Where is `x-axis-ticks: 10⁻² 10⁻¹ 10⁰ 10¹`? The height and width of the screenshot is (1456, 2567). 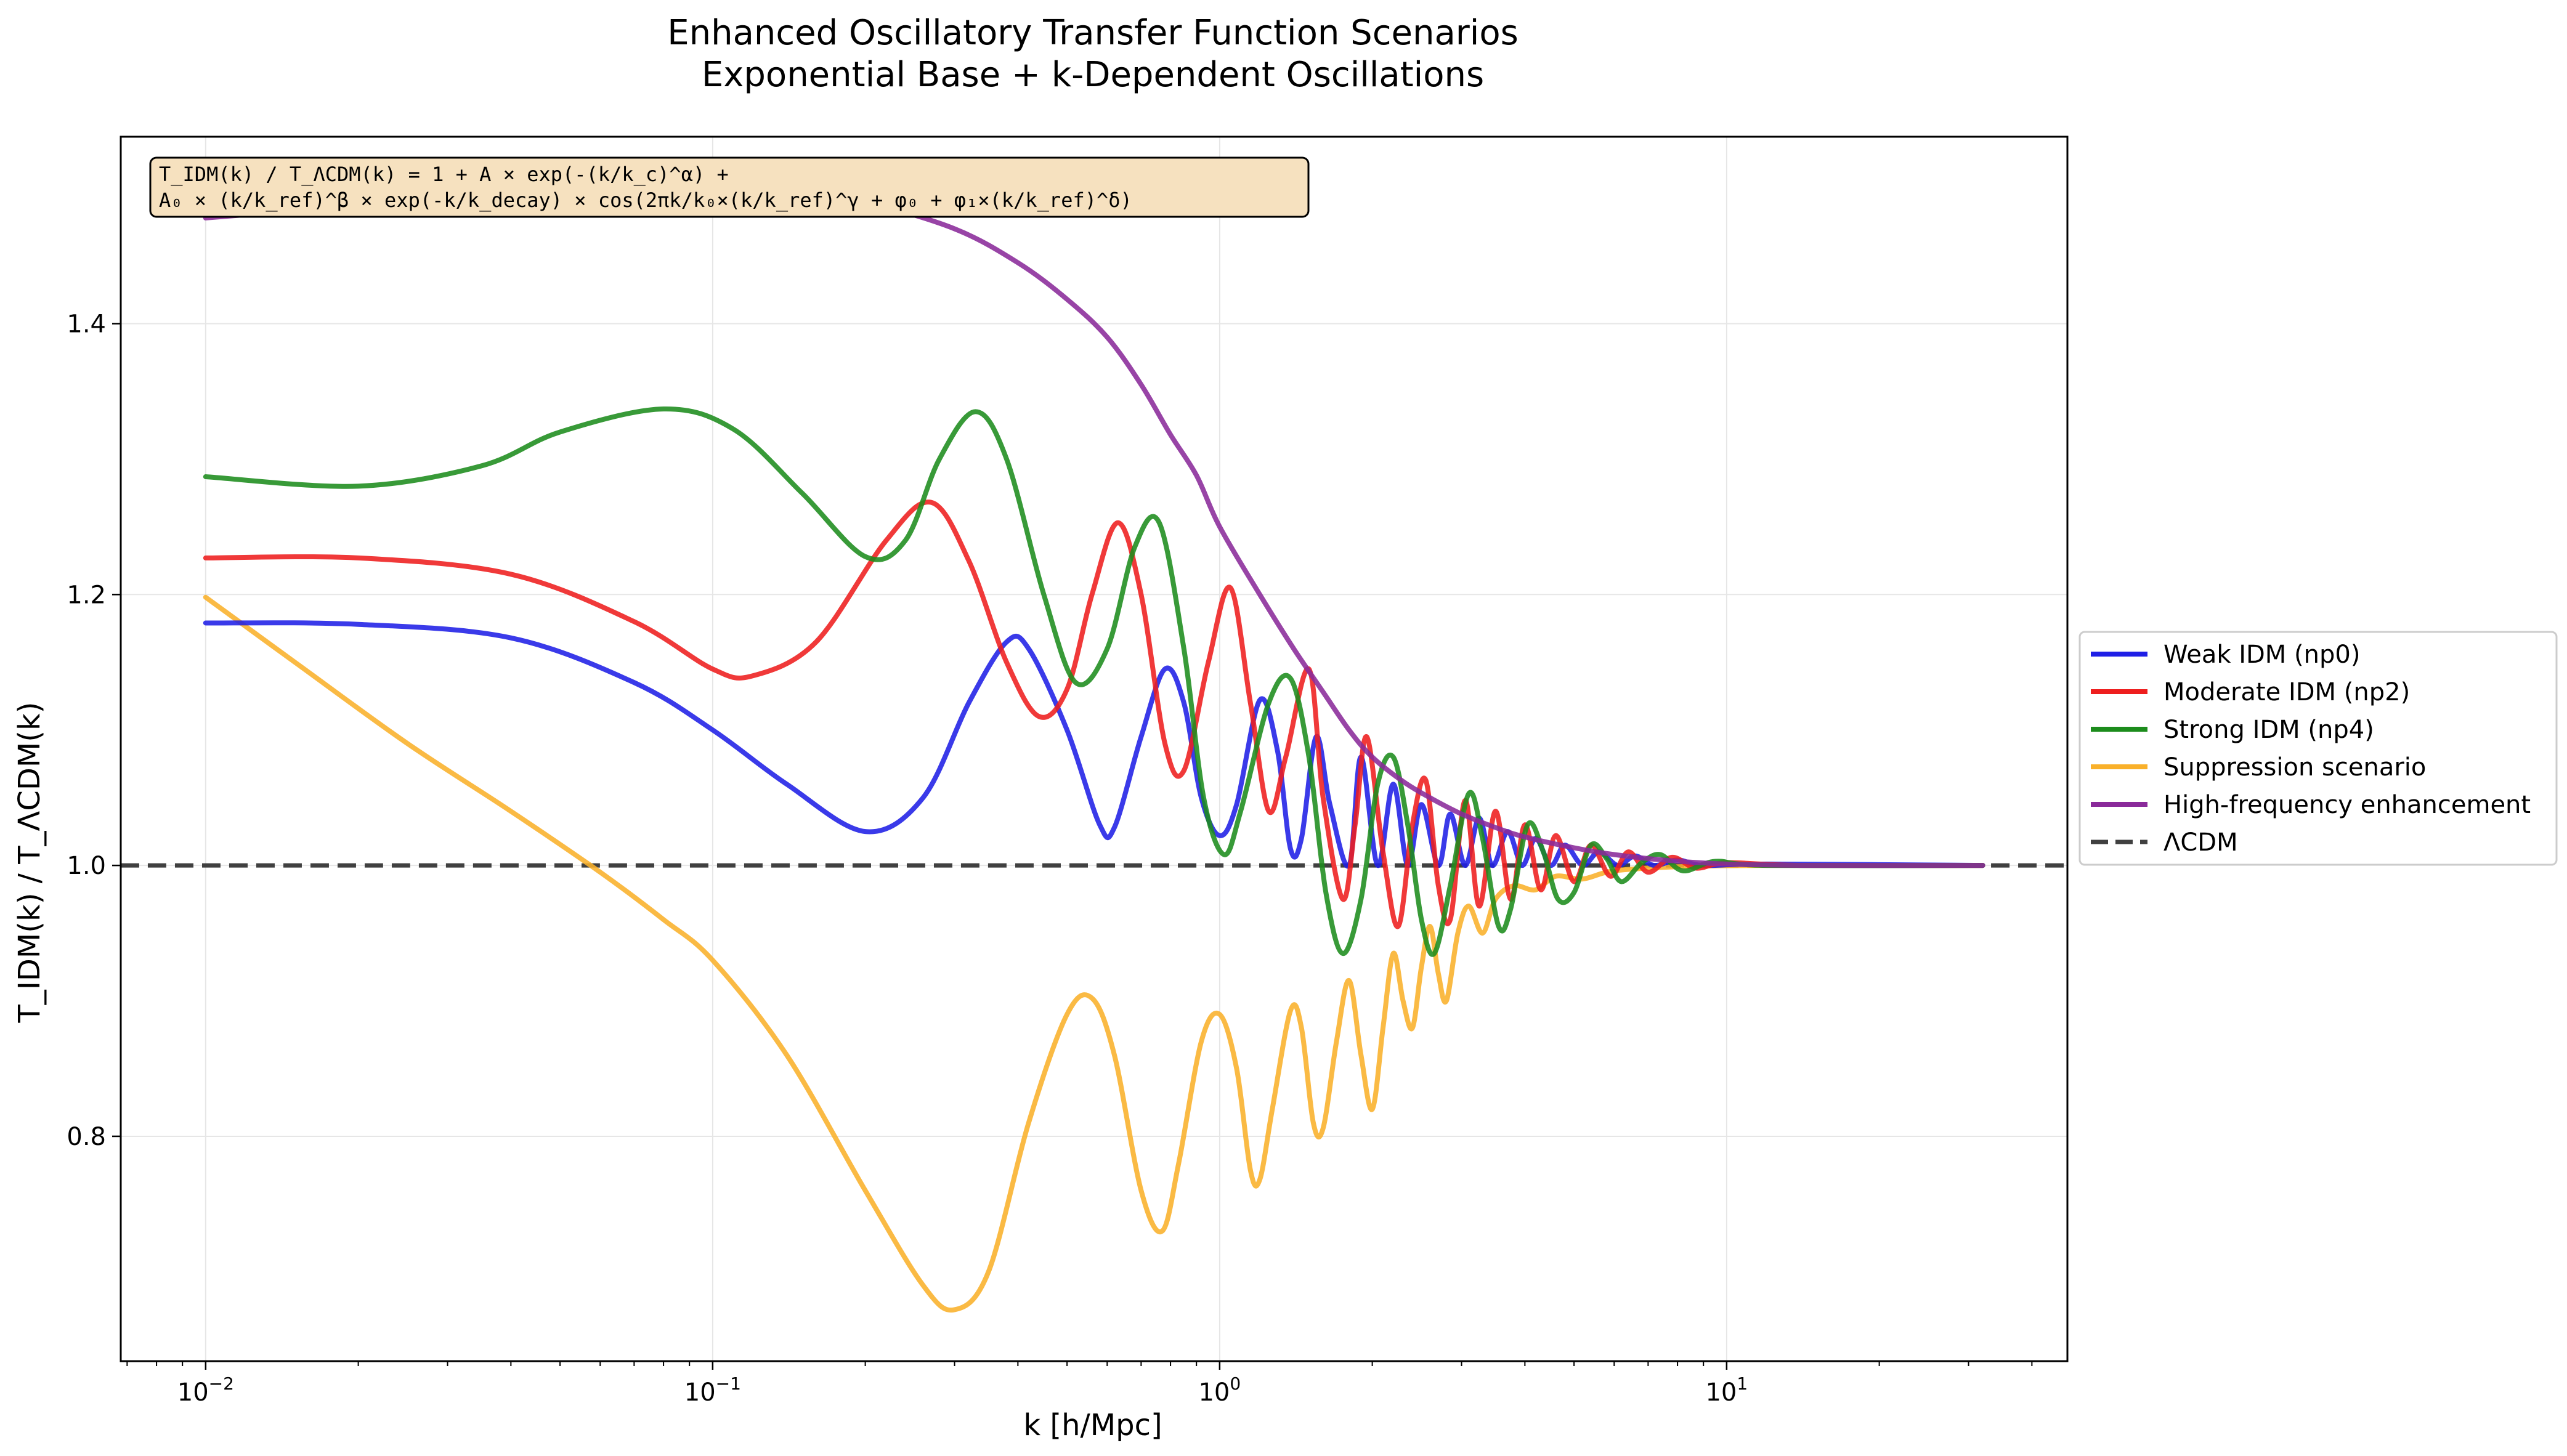 x-axis-ticks: 10⁻² 10⁻¹ 10⁰ 10¹ is located at coordinates (1079, 1384).